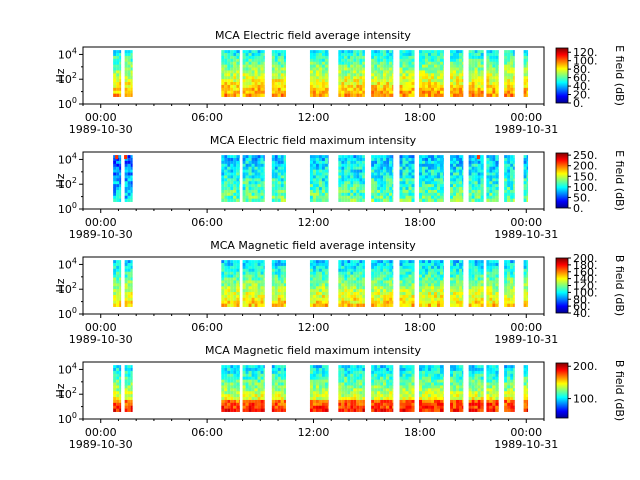 This screenshot has height=480, width=640. What do you see at coordinates (582, 313) in the screenshot?
I see `colorbar-tick-label: 40.` at bounding box center [582, 313].